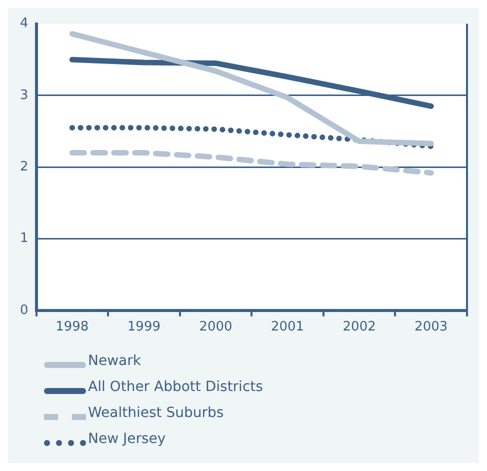 The image size is (487, 471). I want to click on y-tick-label: 4, so click(24, 24).